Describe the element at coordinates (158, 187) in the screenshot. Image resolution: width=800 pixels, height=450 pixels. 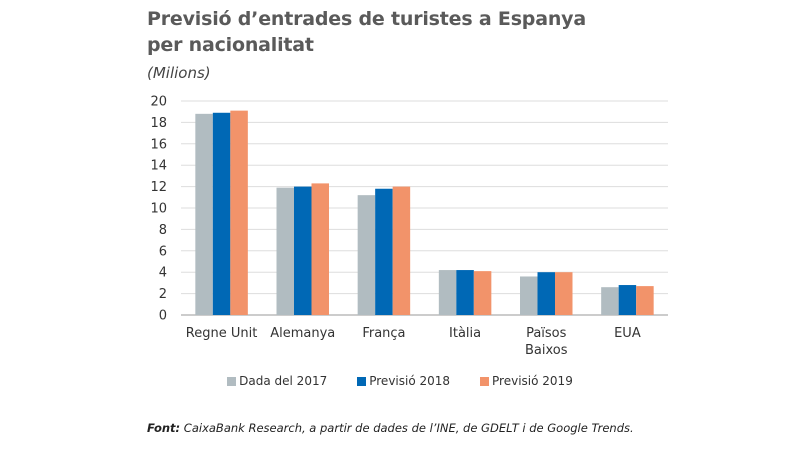
I see `y-tick-label: 12` at that location.